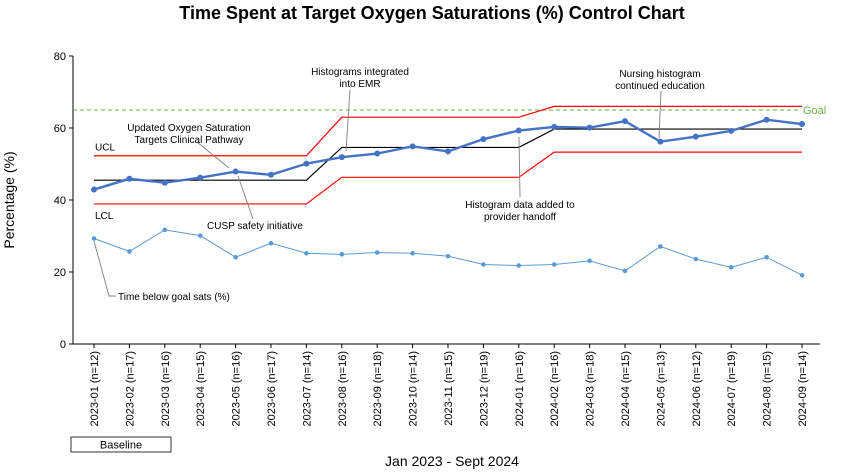  I want to click on baseline-label: Baseline, so click(121, 446).